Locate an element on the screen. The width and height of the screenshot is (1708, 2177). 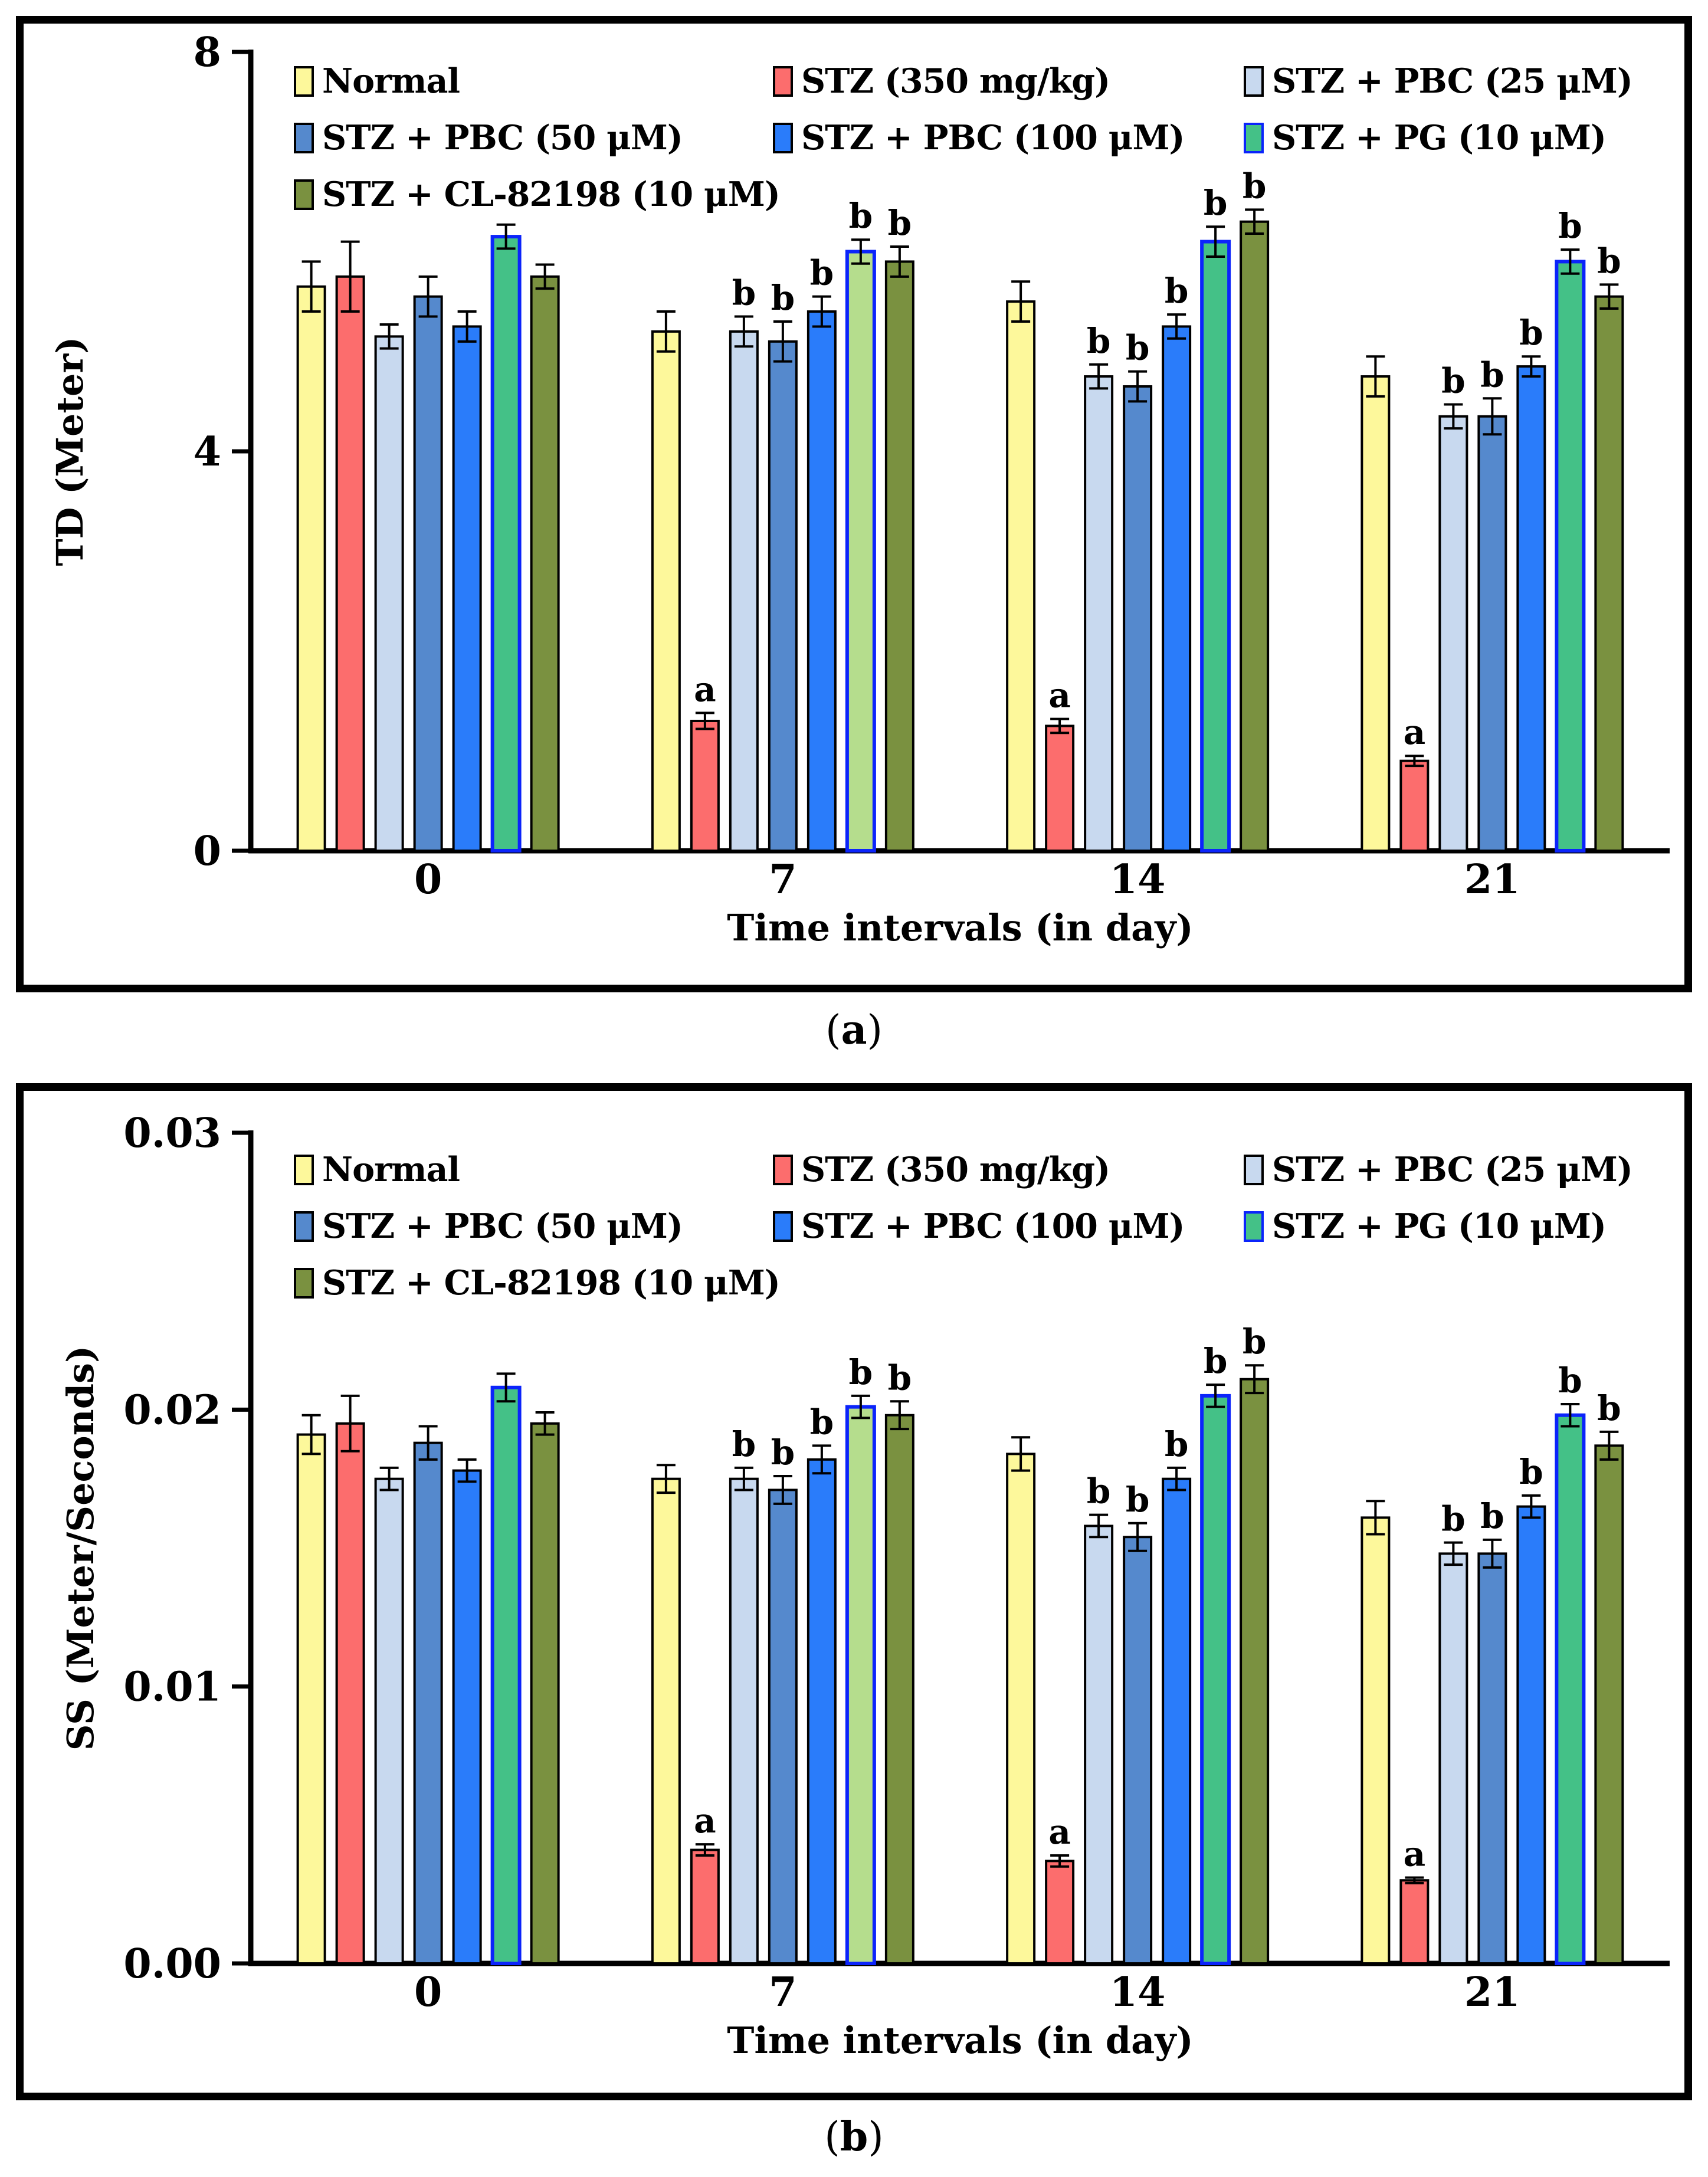
caption-a-letter: a is located at coordinates (854, 1030).